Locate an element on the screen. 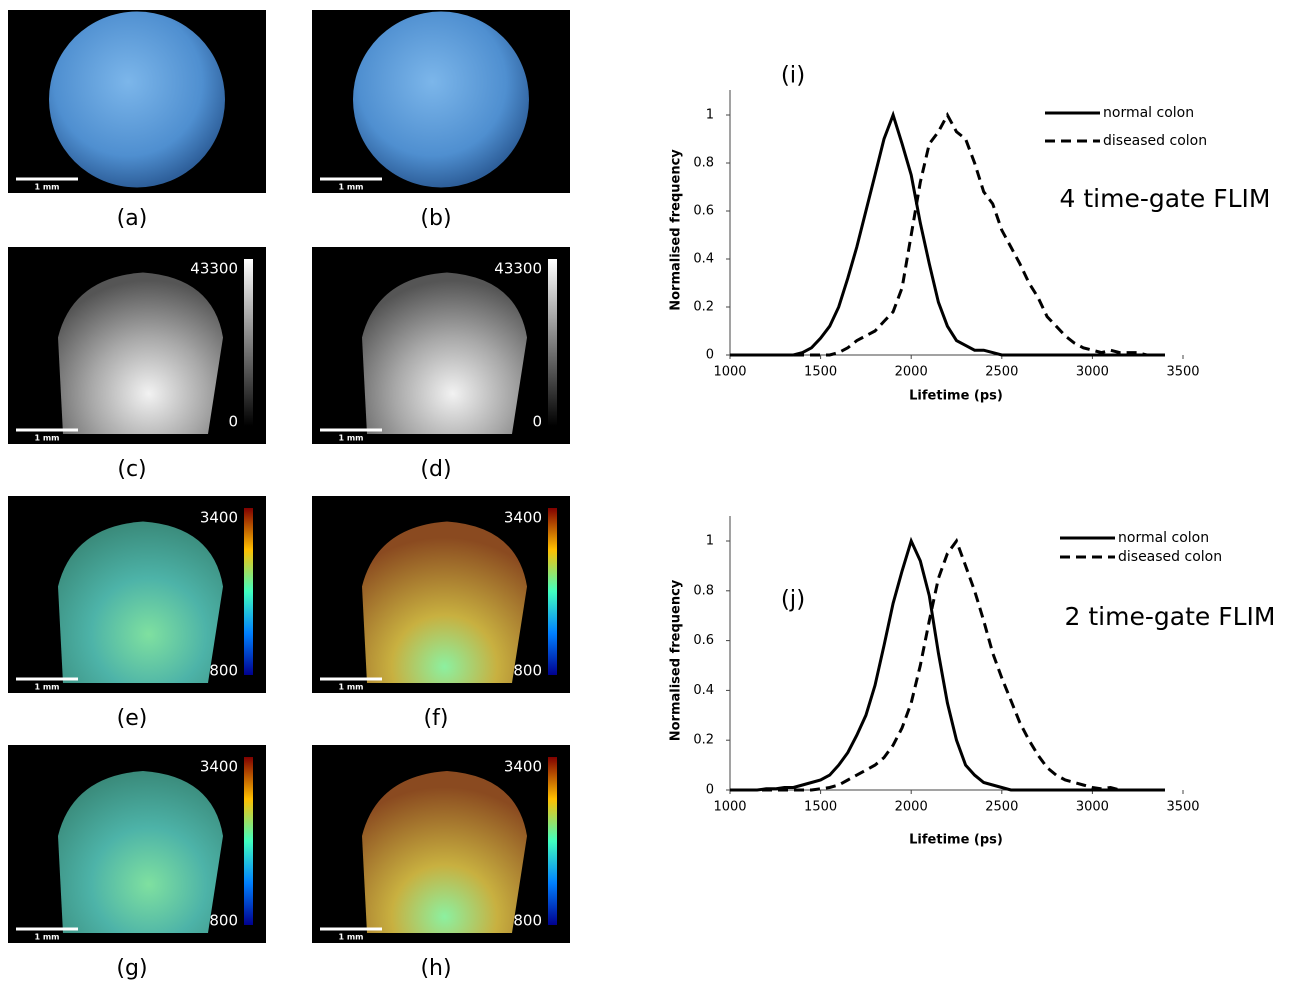 This screenshot has width=1289, height=986. panel-label: (a) is located at coordinates (132, 218).